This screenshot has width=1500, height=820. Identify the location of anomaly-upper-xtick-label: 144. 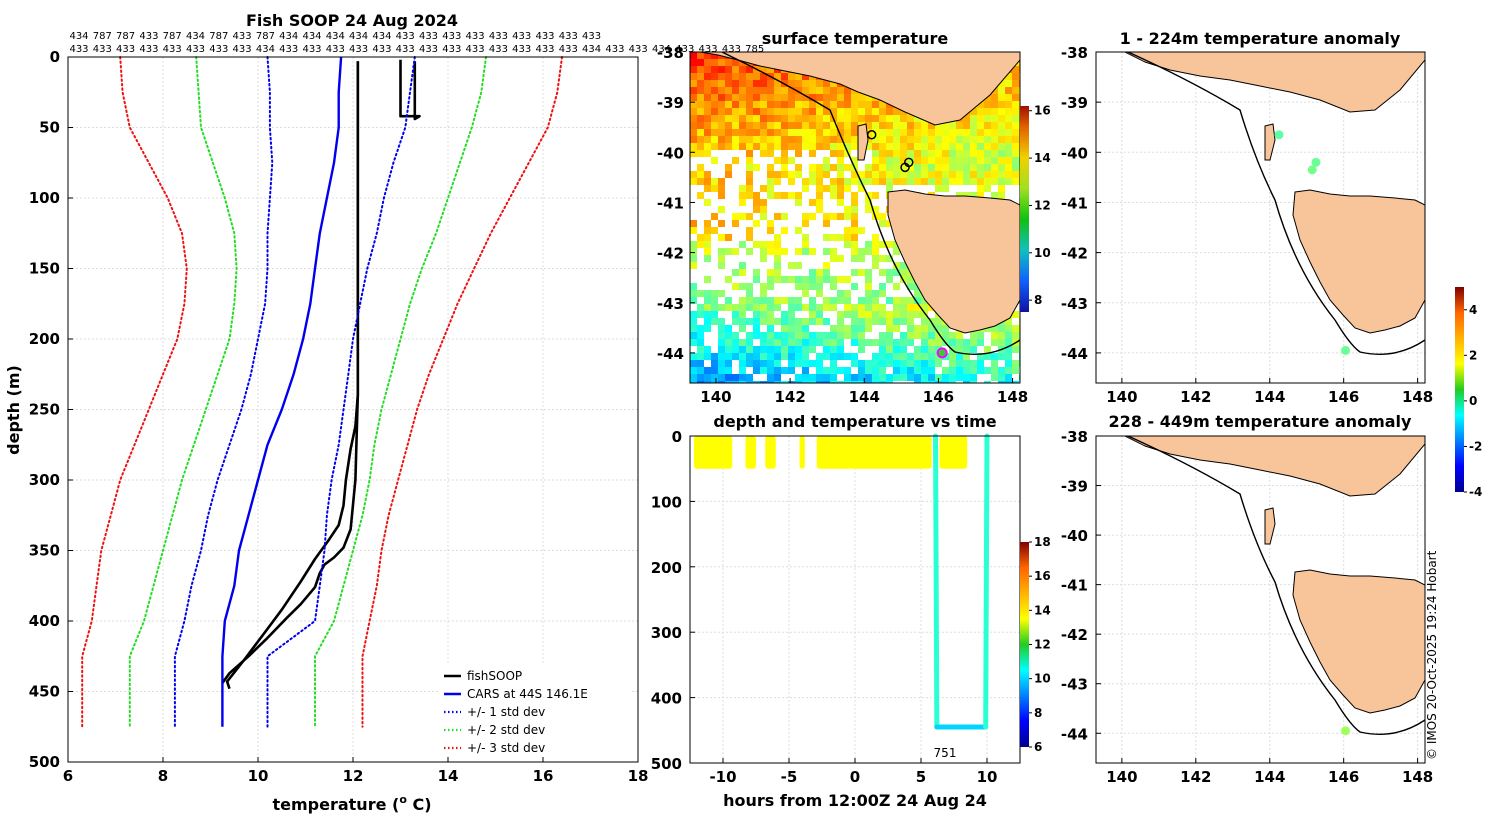
(1269, 397).